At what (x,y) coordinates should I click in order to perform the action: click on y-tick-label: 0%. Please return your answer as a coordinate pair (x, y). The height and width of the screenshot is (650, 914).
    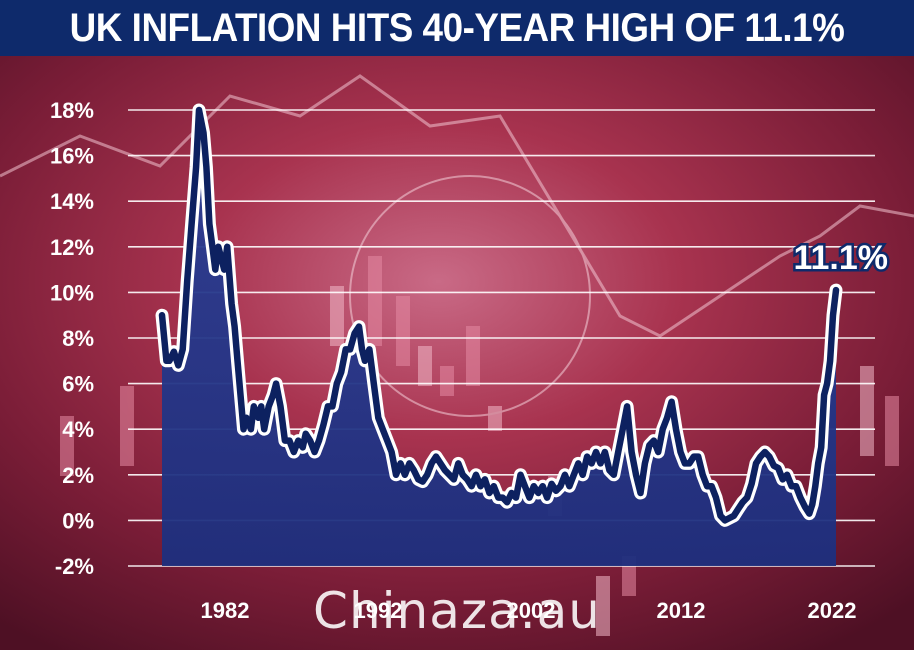
    Looking at the image, I should click on (78, 520).